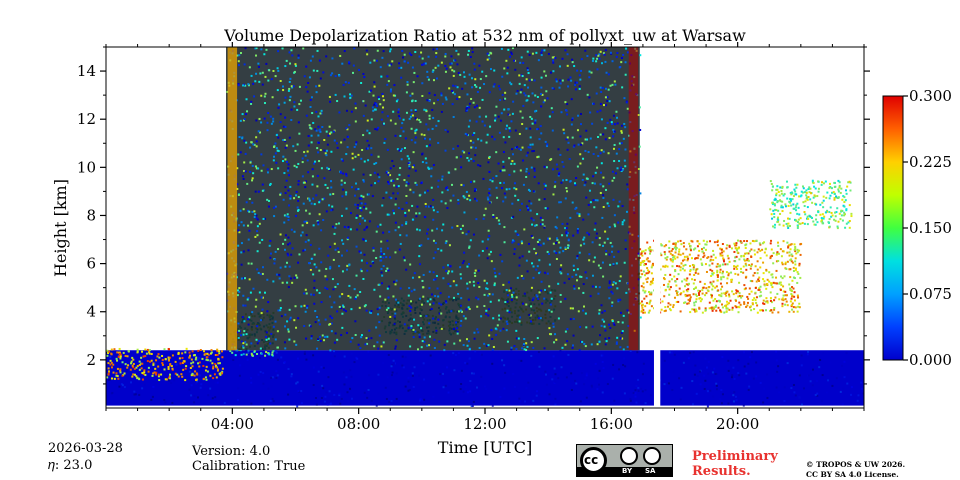  Describe the element at coordinates (231, 451) in the screenshot. I see `version-text: Version: 4.0` at that location.